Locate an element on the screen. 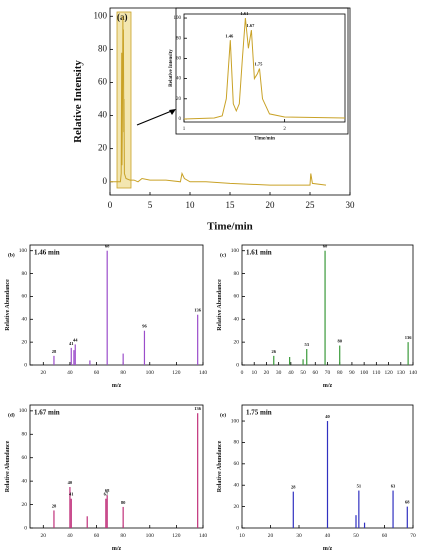 The width and height of the screenshot is (424, 550). chromatogram-line is located at coordinates (264, 68).